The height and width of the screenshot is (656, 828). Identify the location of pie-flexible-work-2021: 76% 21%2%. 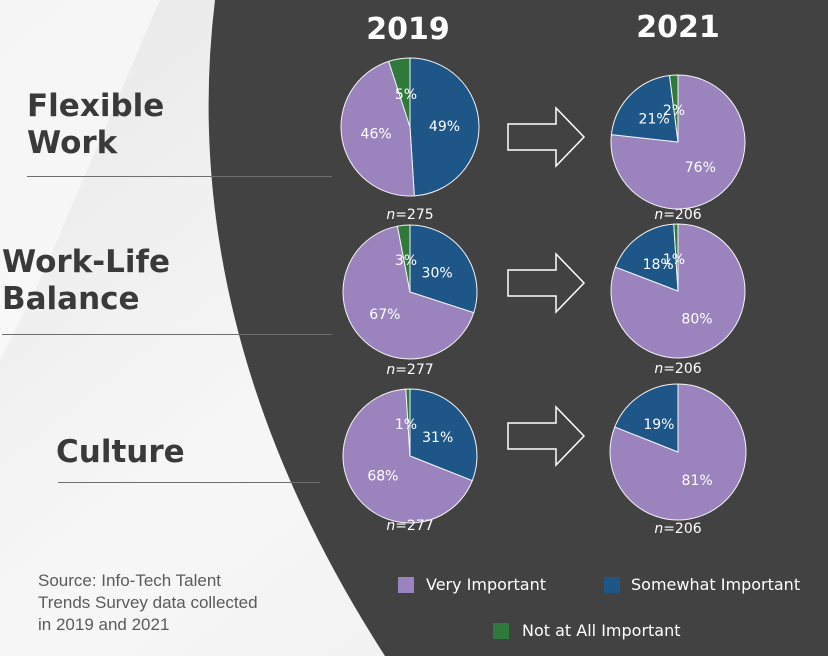
(678, 142).